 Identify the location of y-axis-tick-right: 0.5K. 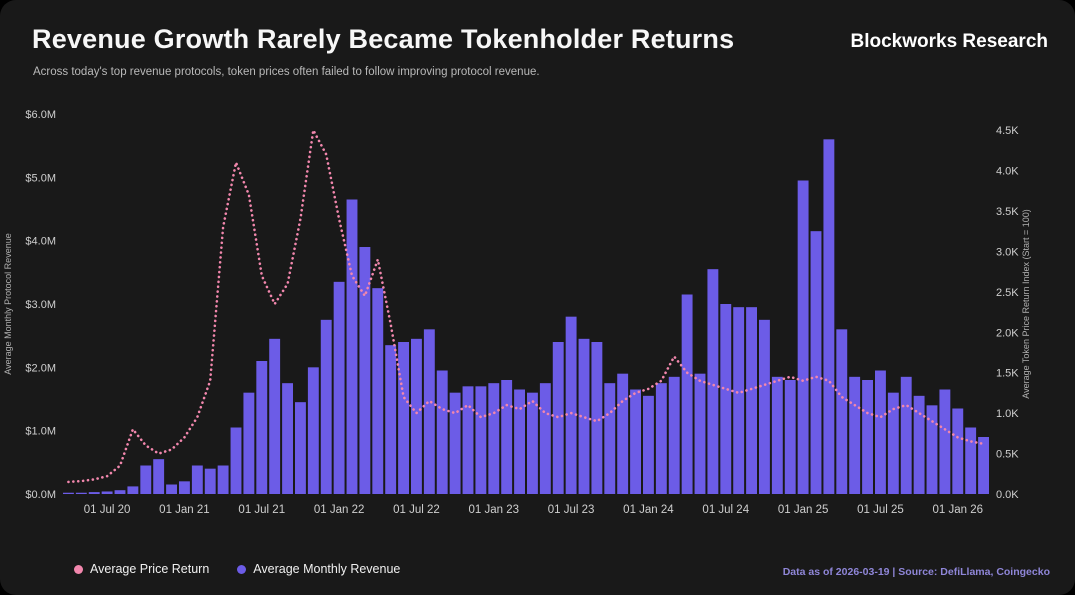
(1007, 455).